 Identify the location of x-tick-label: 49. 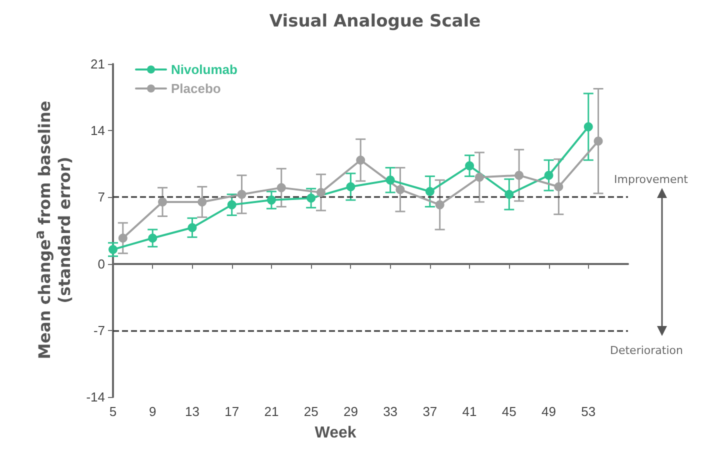
(549, 411).